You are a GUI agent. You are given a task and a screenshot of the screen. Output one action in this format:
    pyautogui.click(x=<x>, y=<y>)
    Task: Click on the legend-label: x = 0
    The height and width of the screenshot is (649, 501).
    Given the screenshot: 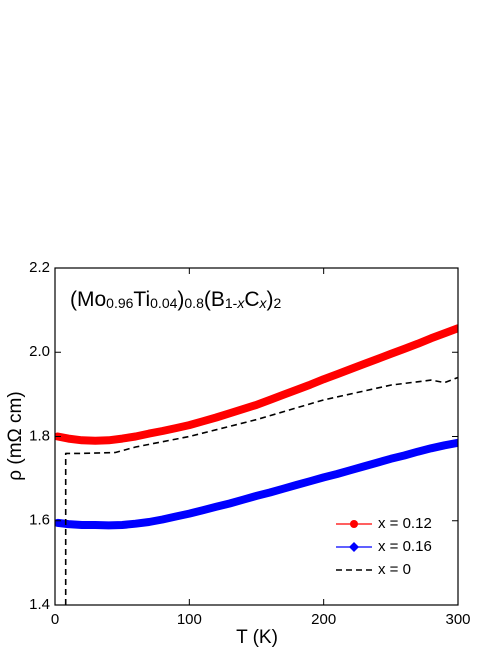 What is the action you would take?
    pyautogui.click(x=394, y=569)
    